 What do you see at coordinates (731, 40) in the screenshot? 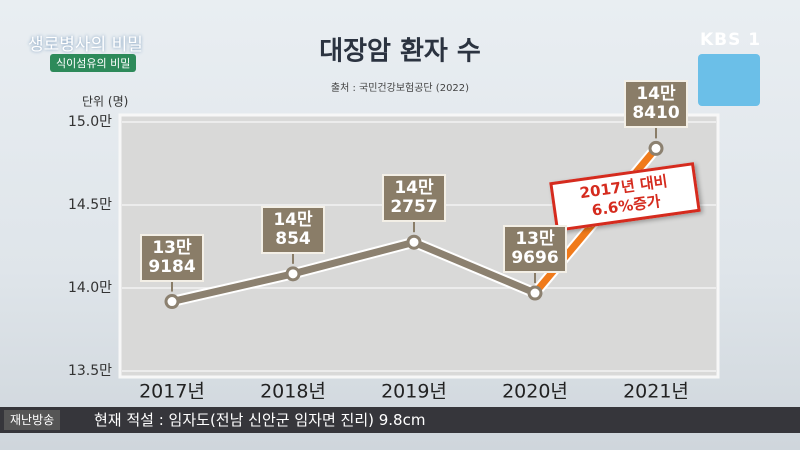
I see `channel-logo: KBS 1` at bounding box center [731, 40].